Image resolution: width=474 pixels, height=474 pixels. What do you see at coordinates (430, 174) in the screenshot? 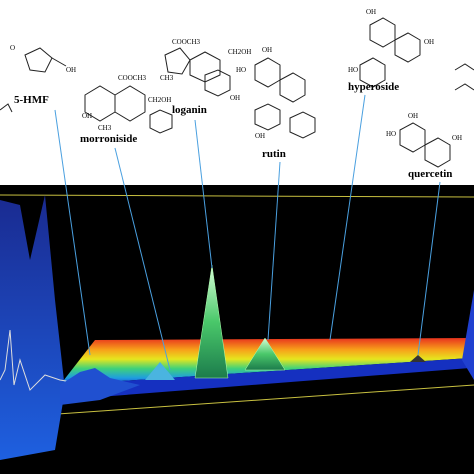
I see `compound-label: quercetin` at bounding box center [430, 174].